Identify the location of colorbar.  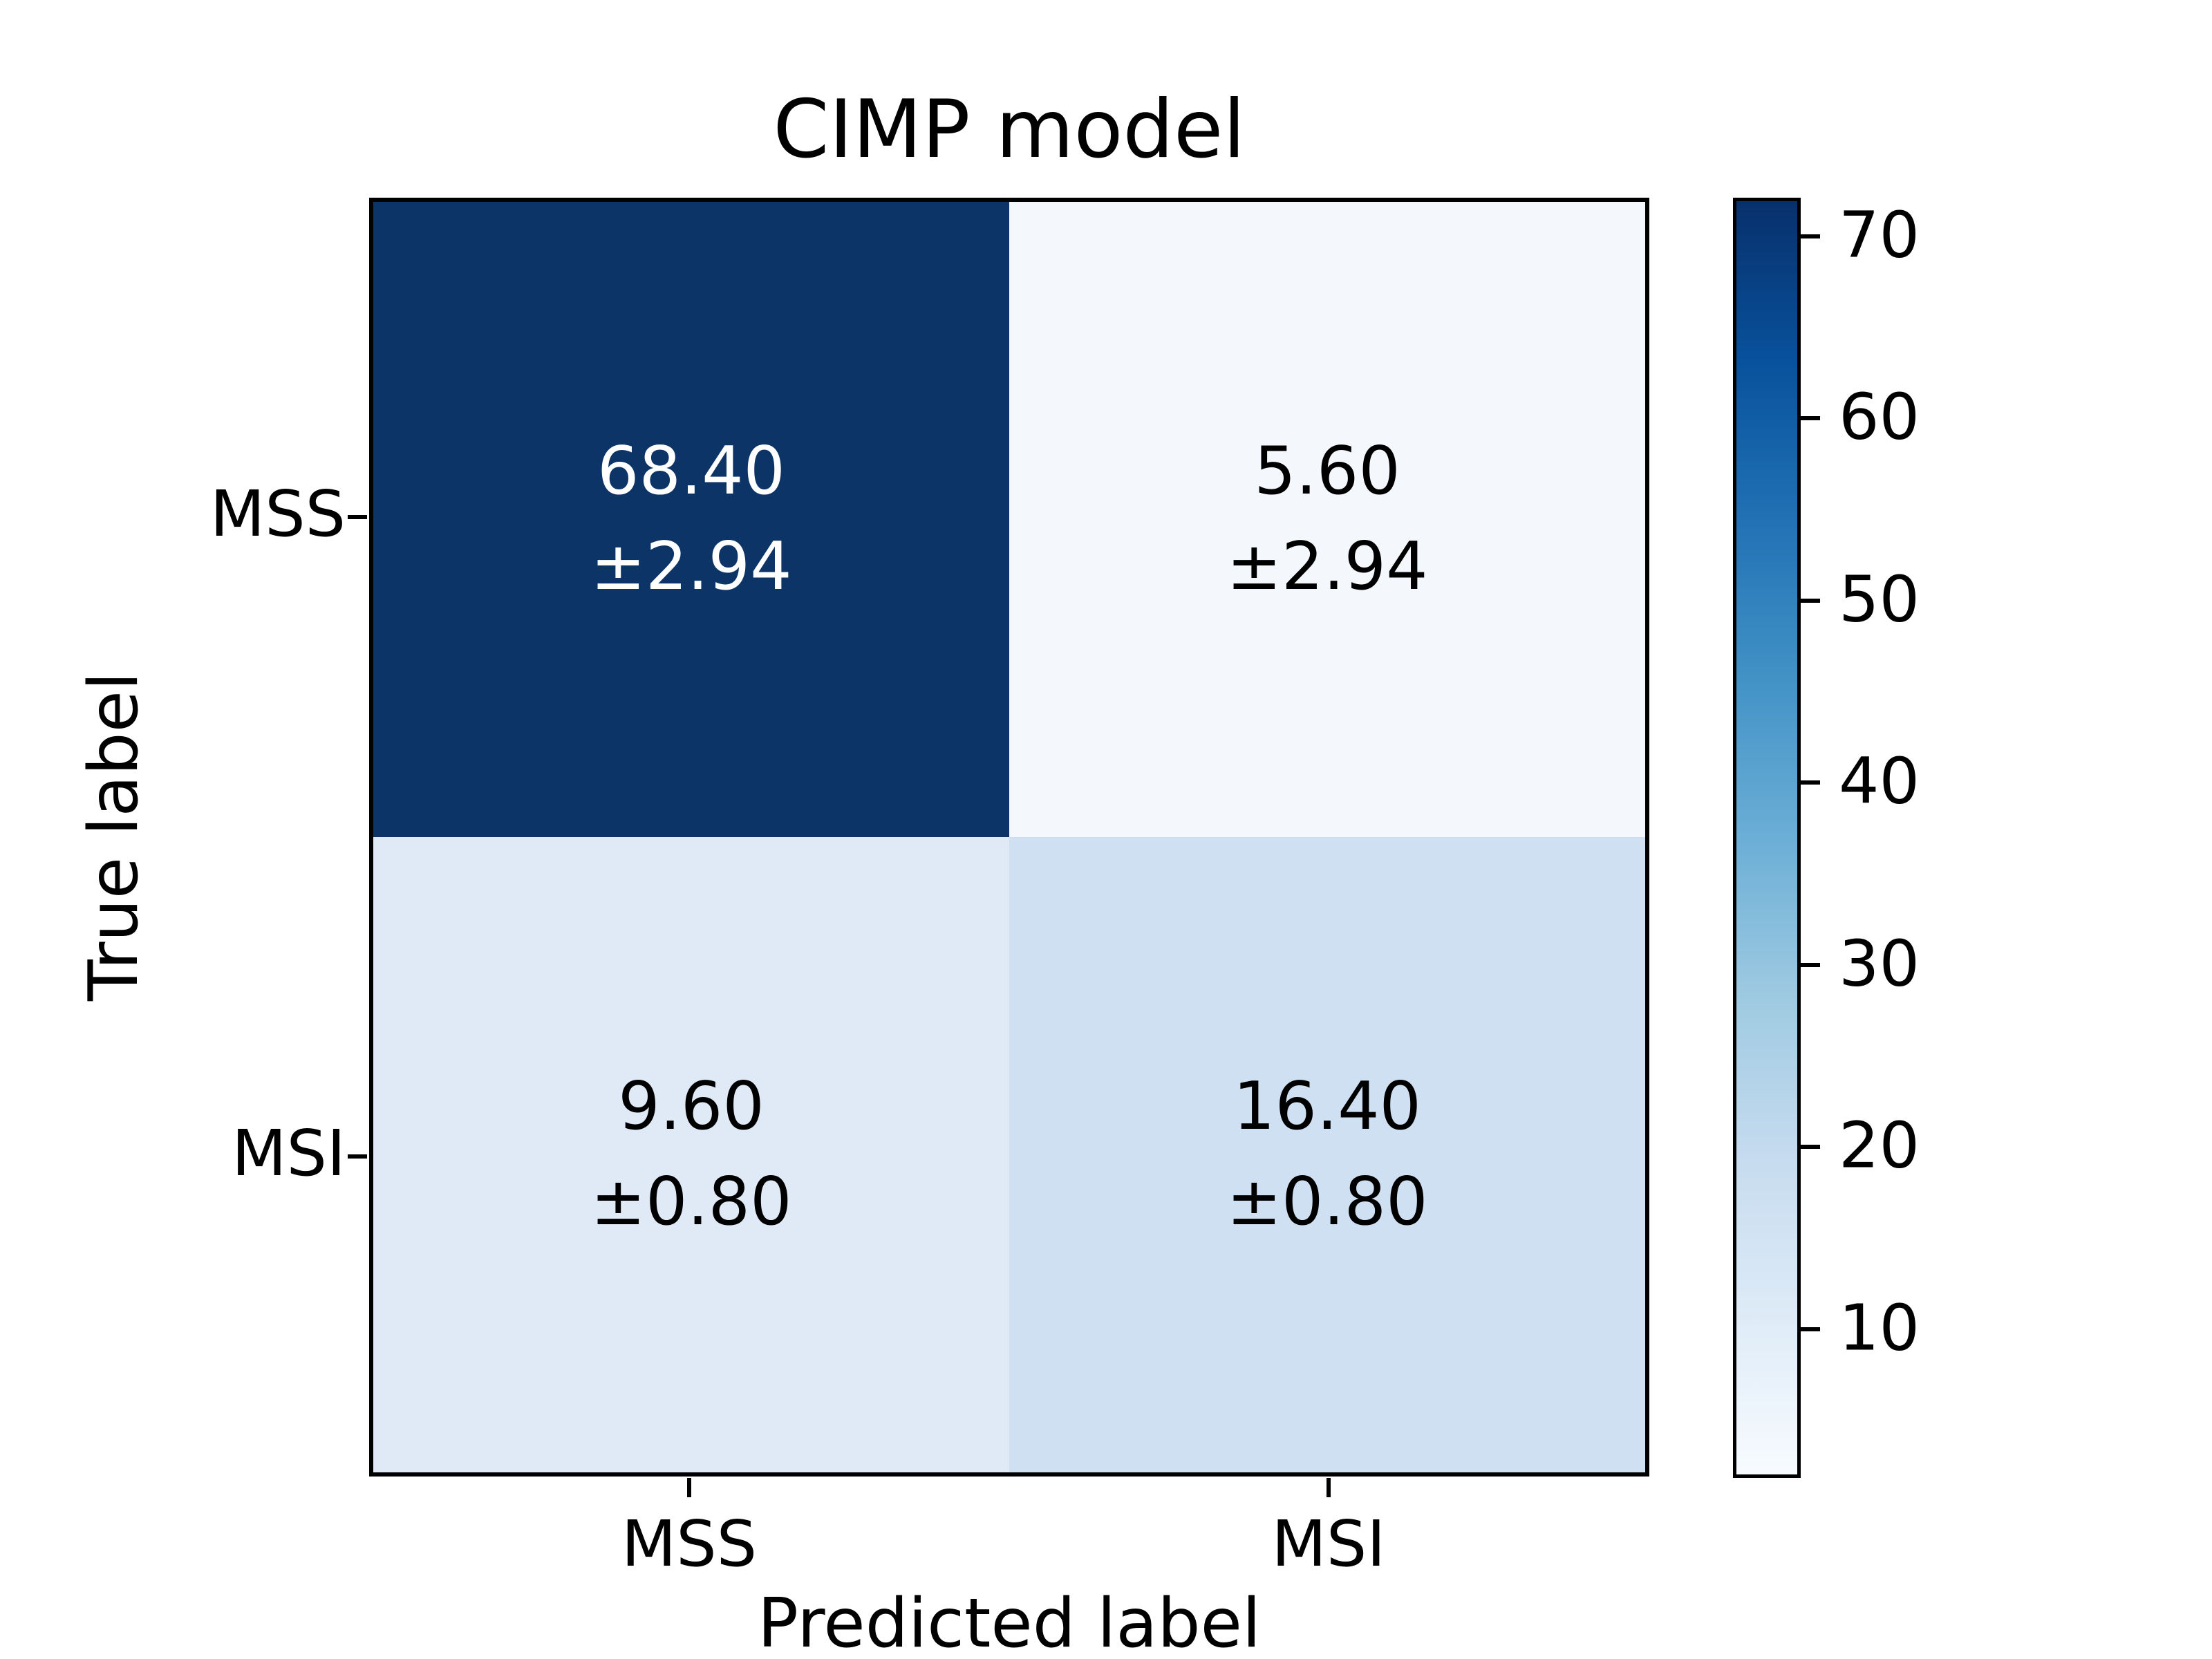
(1767, 838).